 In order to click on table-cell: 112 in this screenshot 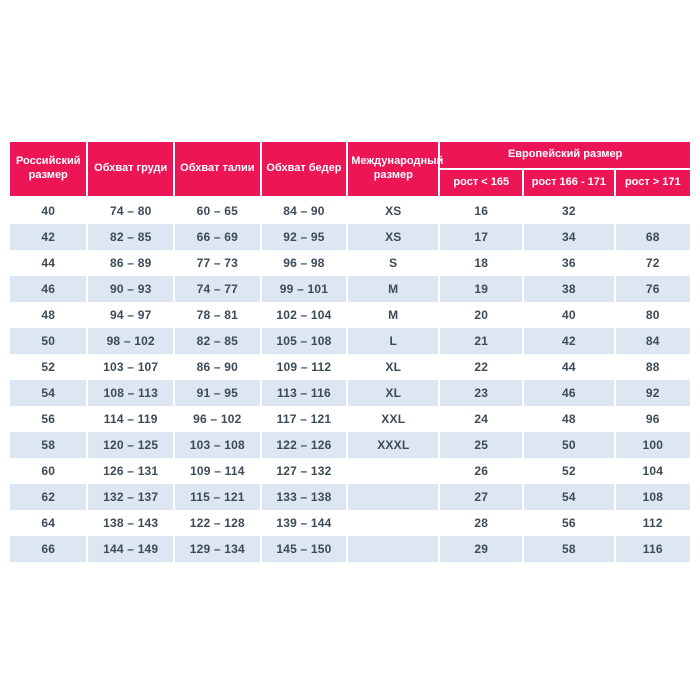, I will do `click(653, 523)`.